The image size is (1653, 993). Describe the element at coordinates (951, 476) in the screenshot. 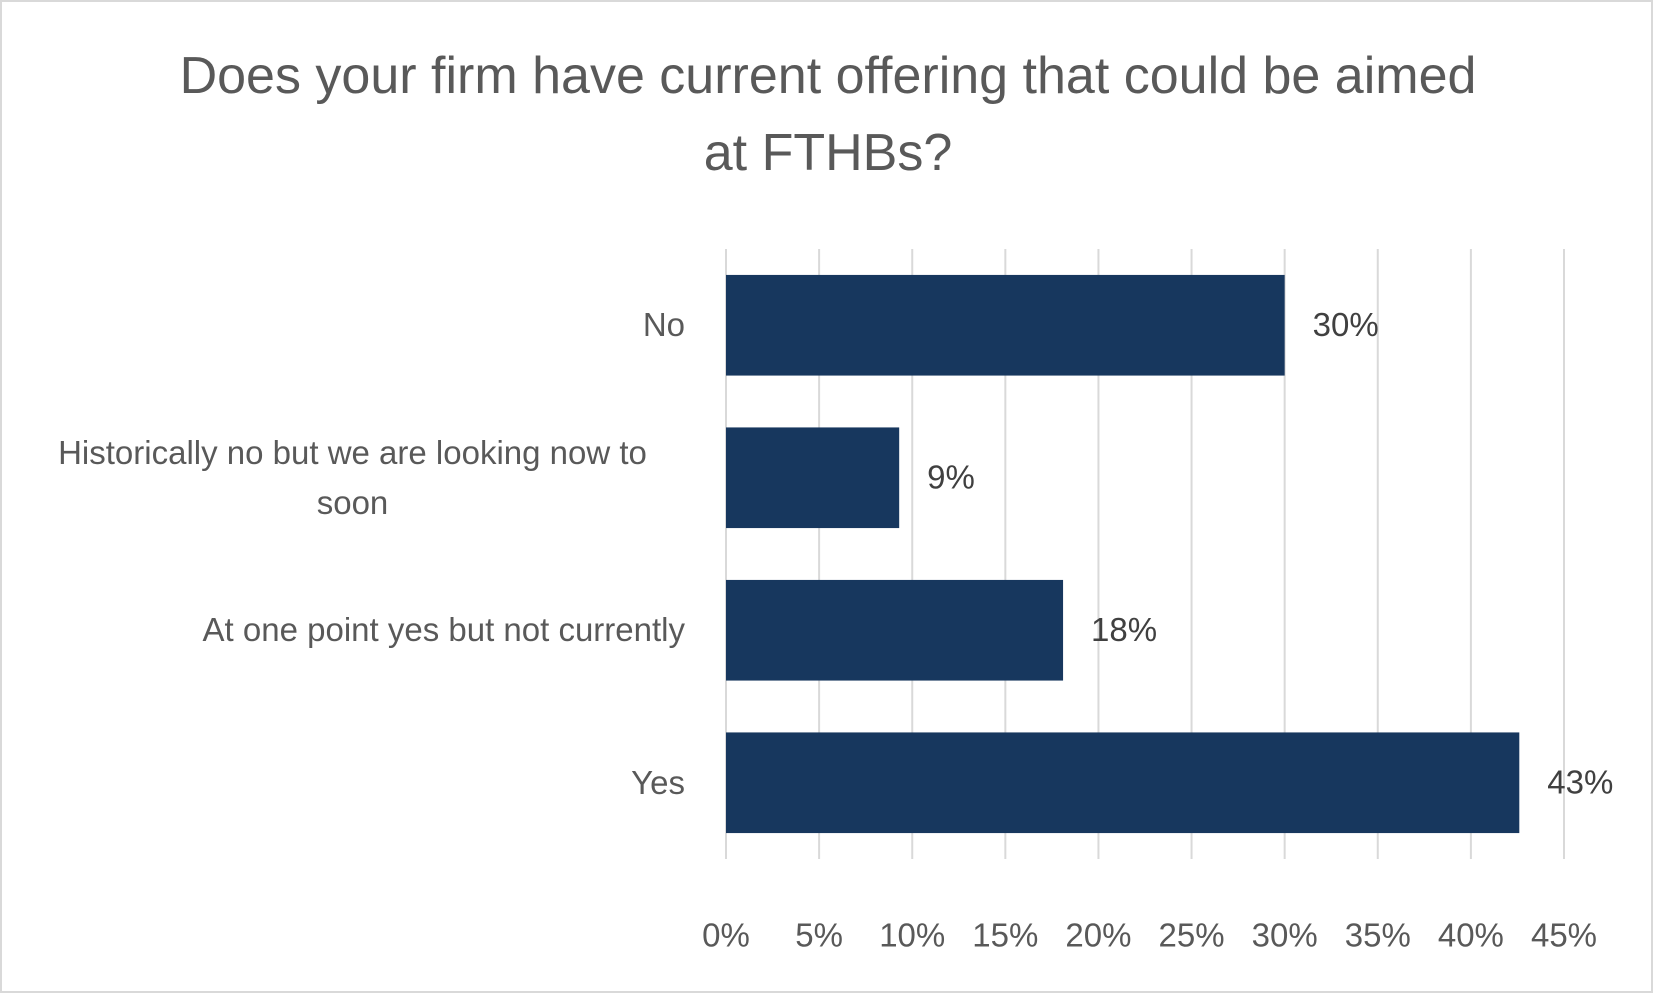

I see `value-label: 9%` at that location.